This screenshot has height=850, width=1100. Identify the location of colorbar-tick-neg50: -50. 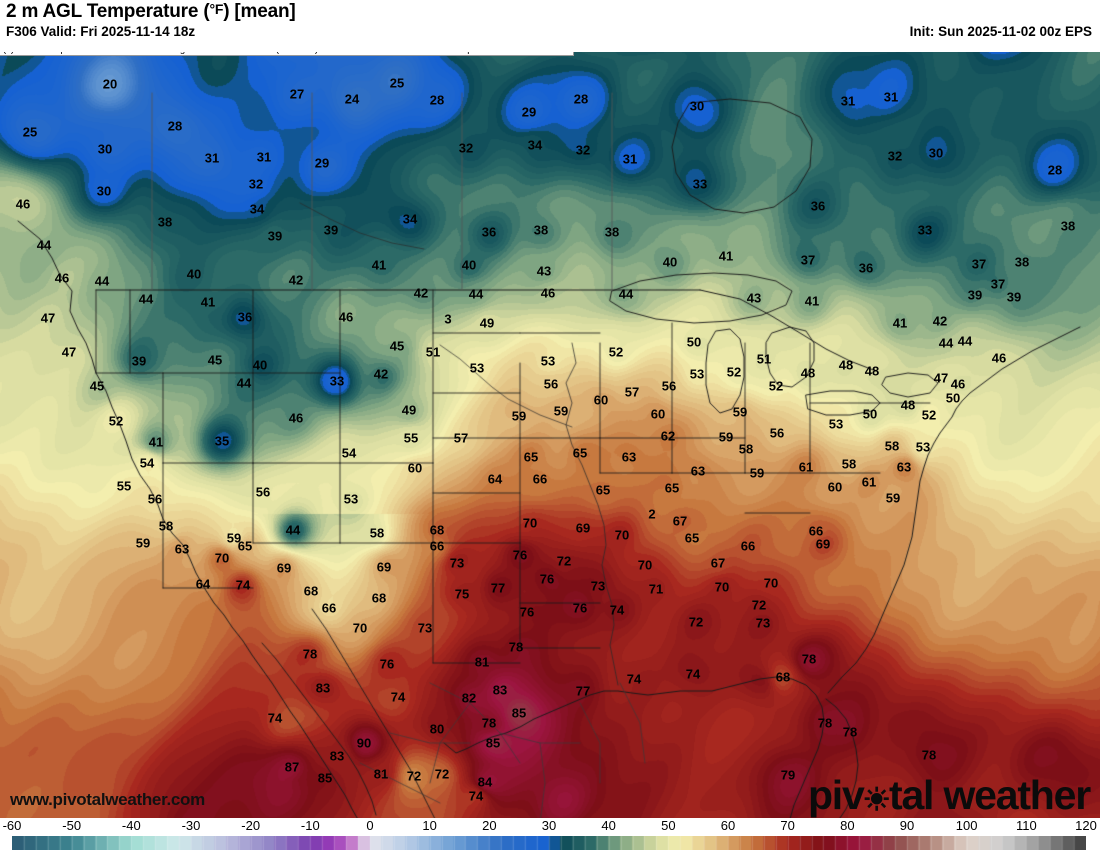
(72, 825).